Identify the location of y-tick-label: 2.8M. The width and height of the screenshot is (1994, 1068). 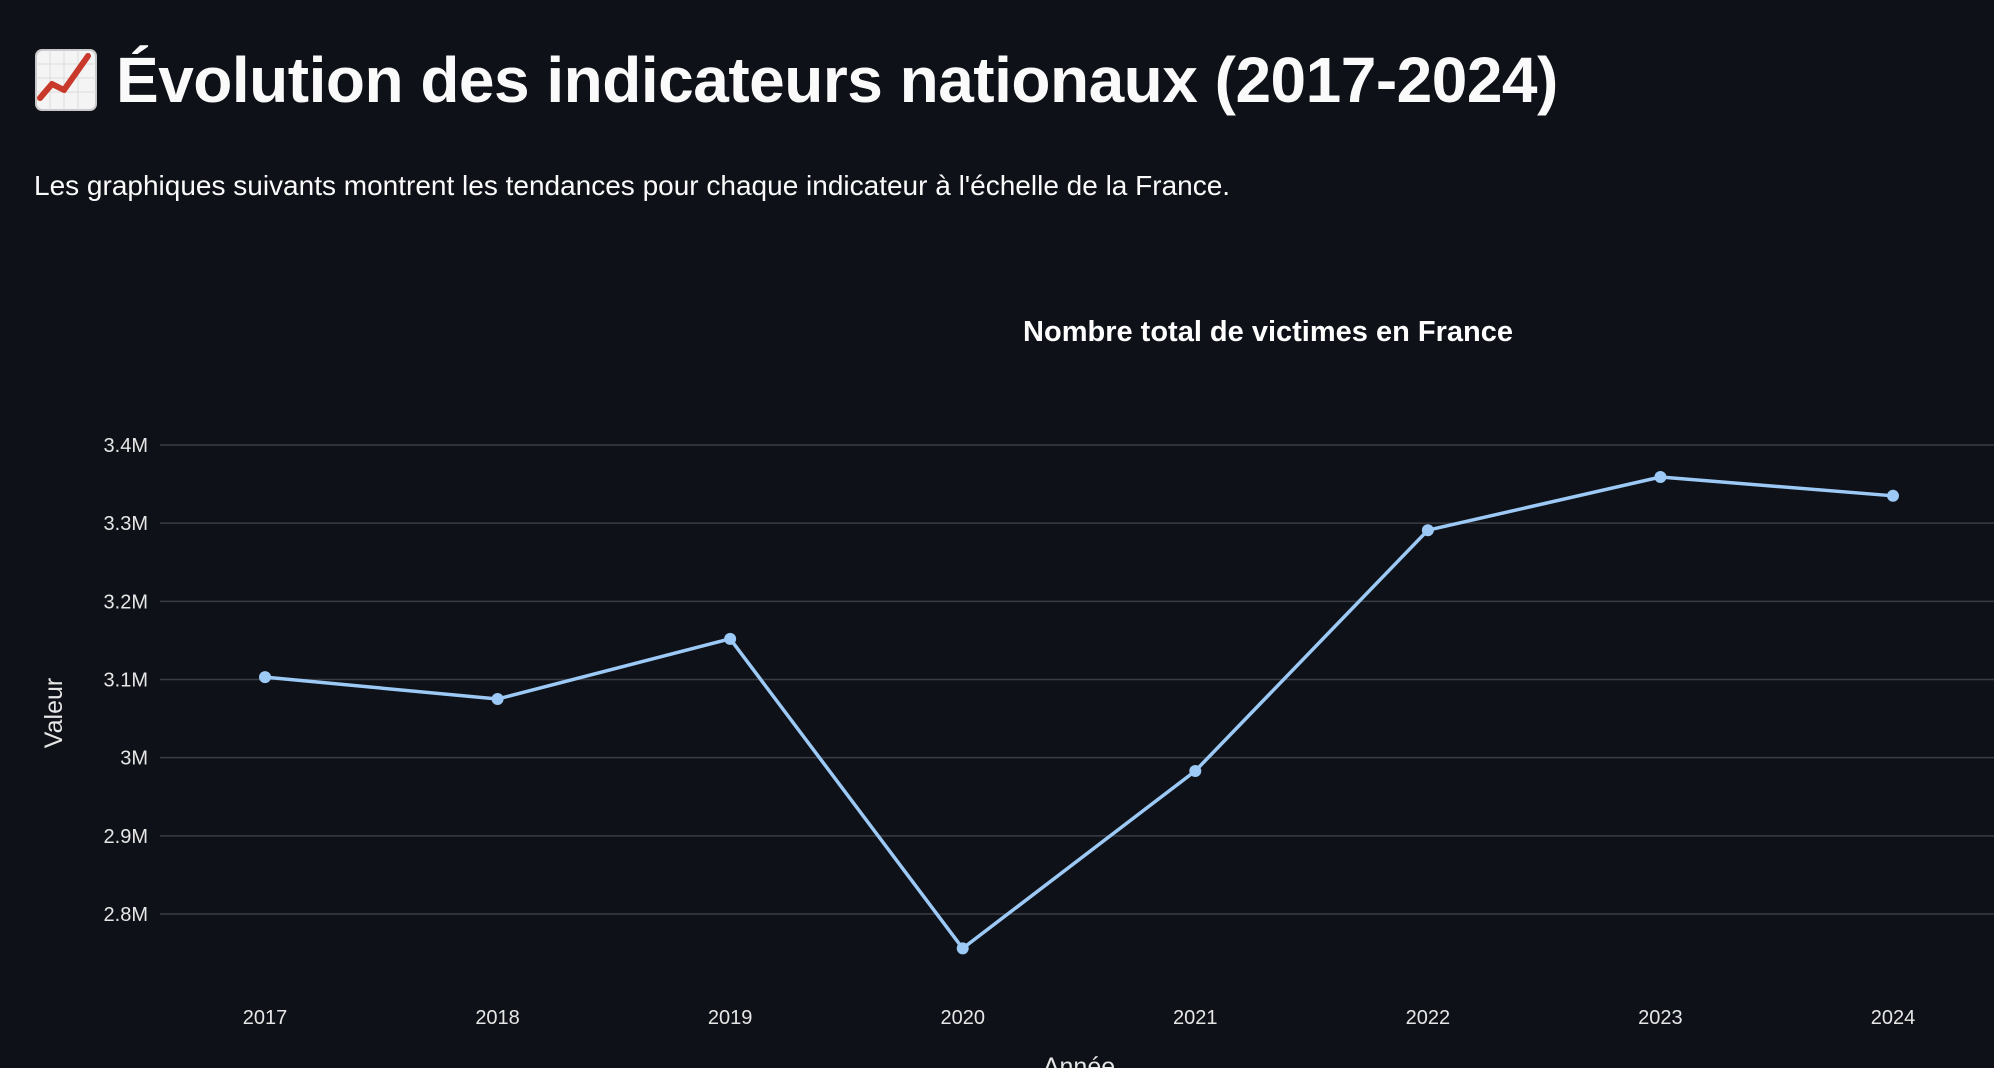
(126, 915).